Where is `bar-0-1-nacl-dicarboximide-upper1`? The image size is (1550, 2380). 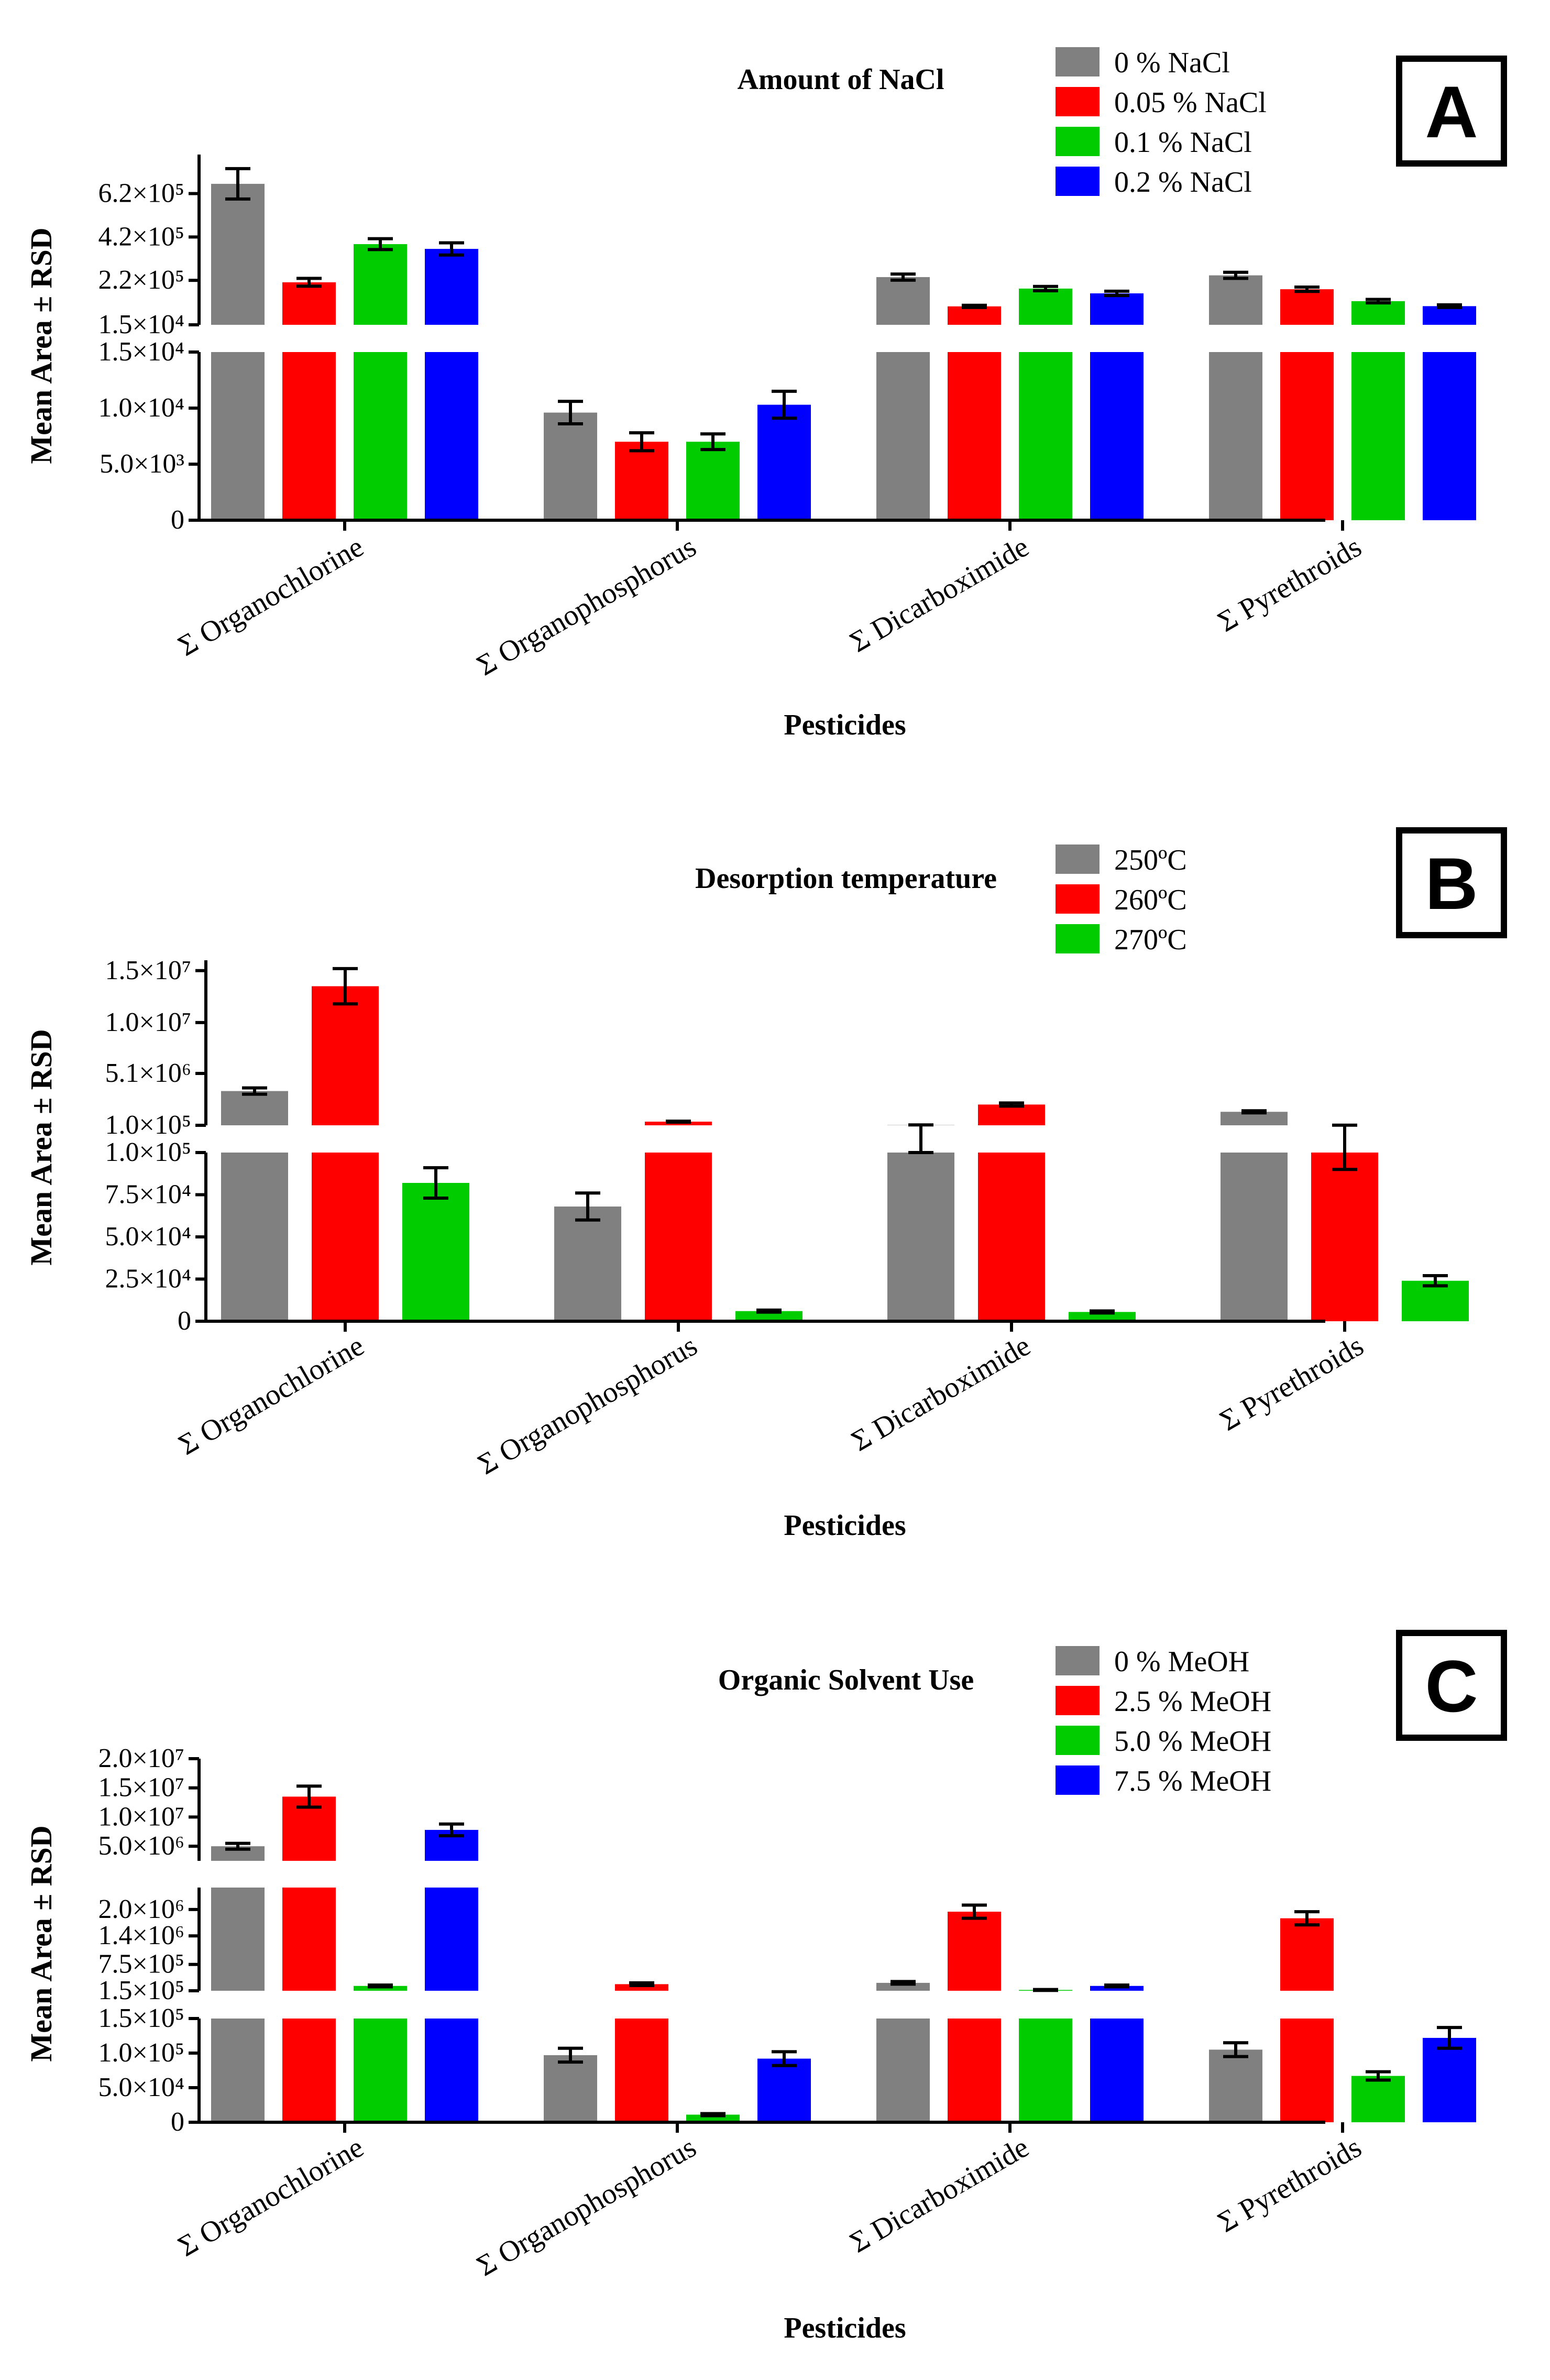 bar-0-1-nacl-dicarboximide-upper1 is located at coordinates (1045, 307).